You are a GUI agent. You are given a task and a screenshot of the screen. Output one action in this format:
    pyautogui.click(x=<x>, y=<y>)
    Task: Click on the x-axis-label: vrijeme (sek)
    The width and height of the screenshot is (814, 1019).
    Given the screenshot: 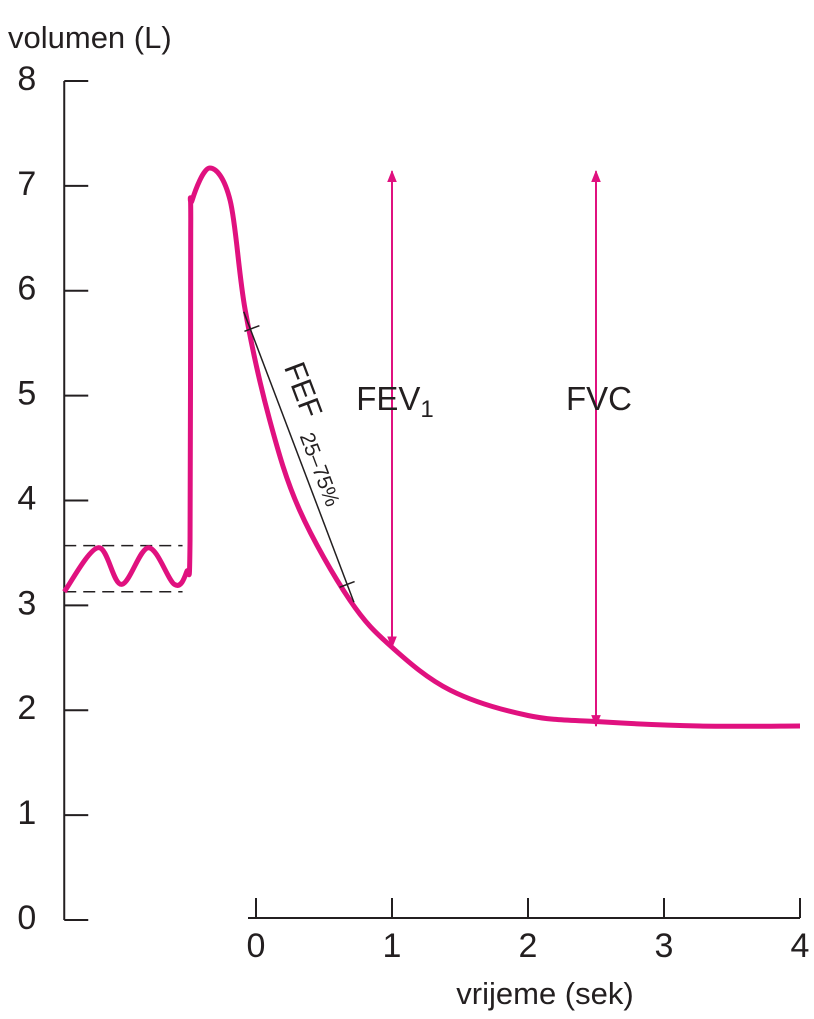 What is the action you would take?
    pyautogui.click(x=544, y=993)
    